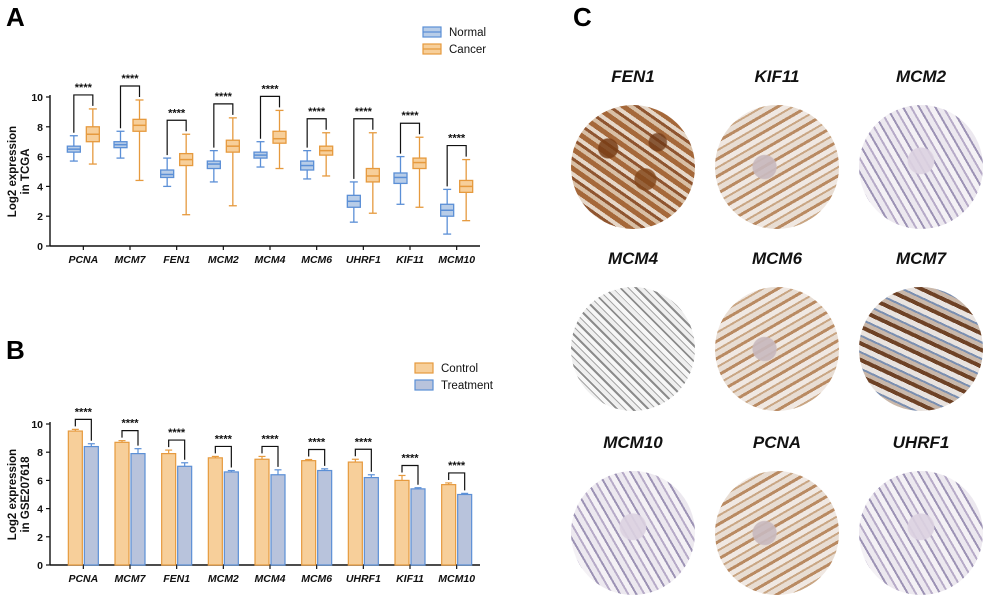 The width and height of the screenshot is (1000, 595). What do you see at coordinates (467, 33) in the screenshot?
I see `legend-label: Normal` at bounding box center [467, 33].